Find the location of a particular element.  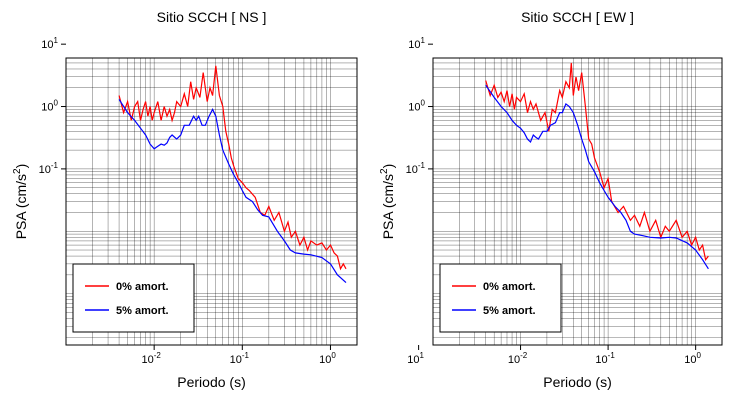

x-tick-label: 10¹ is located at coordinates (415, 358).